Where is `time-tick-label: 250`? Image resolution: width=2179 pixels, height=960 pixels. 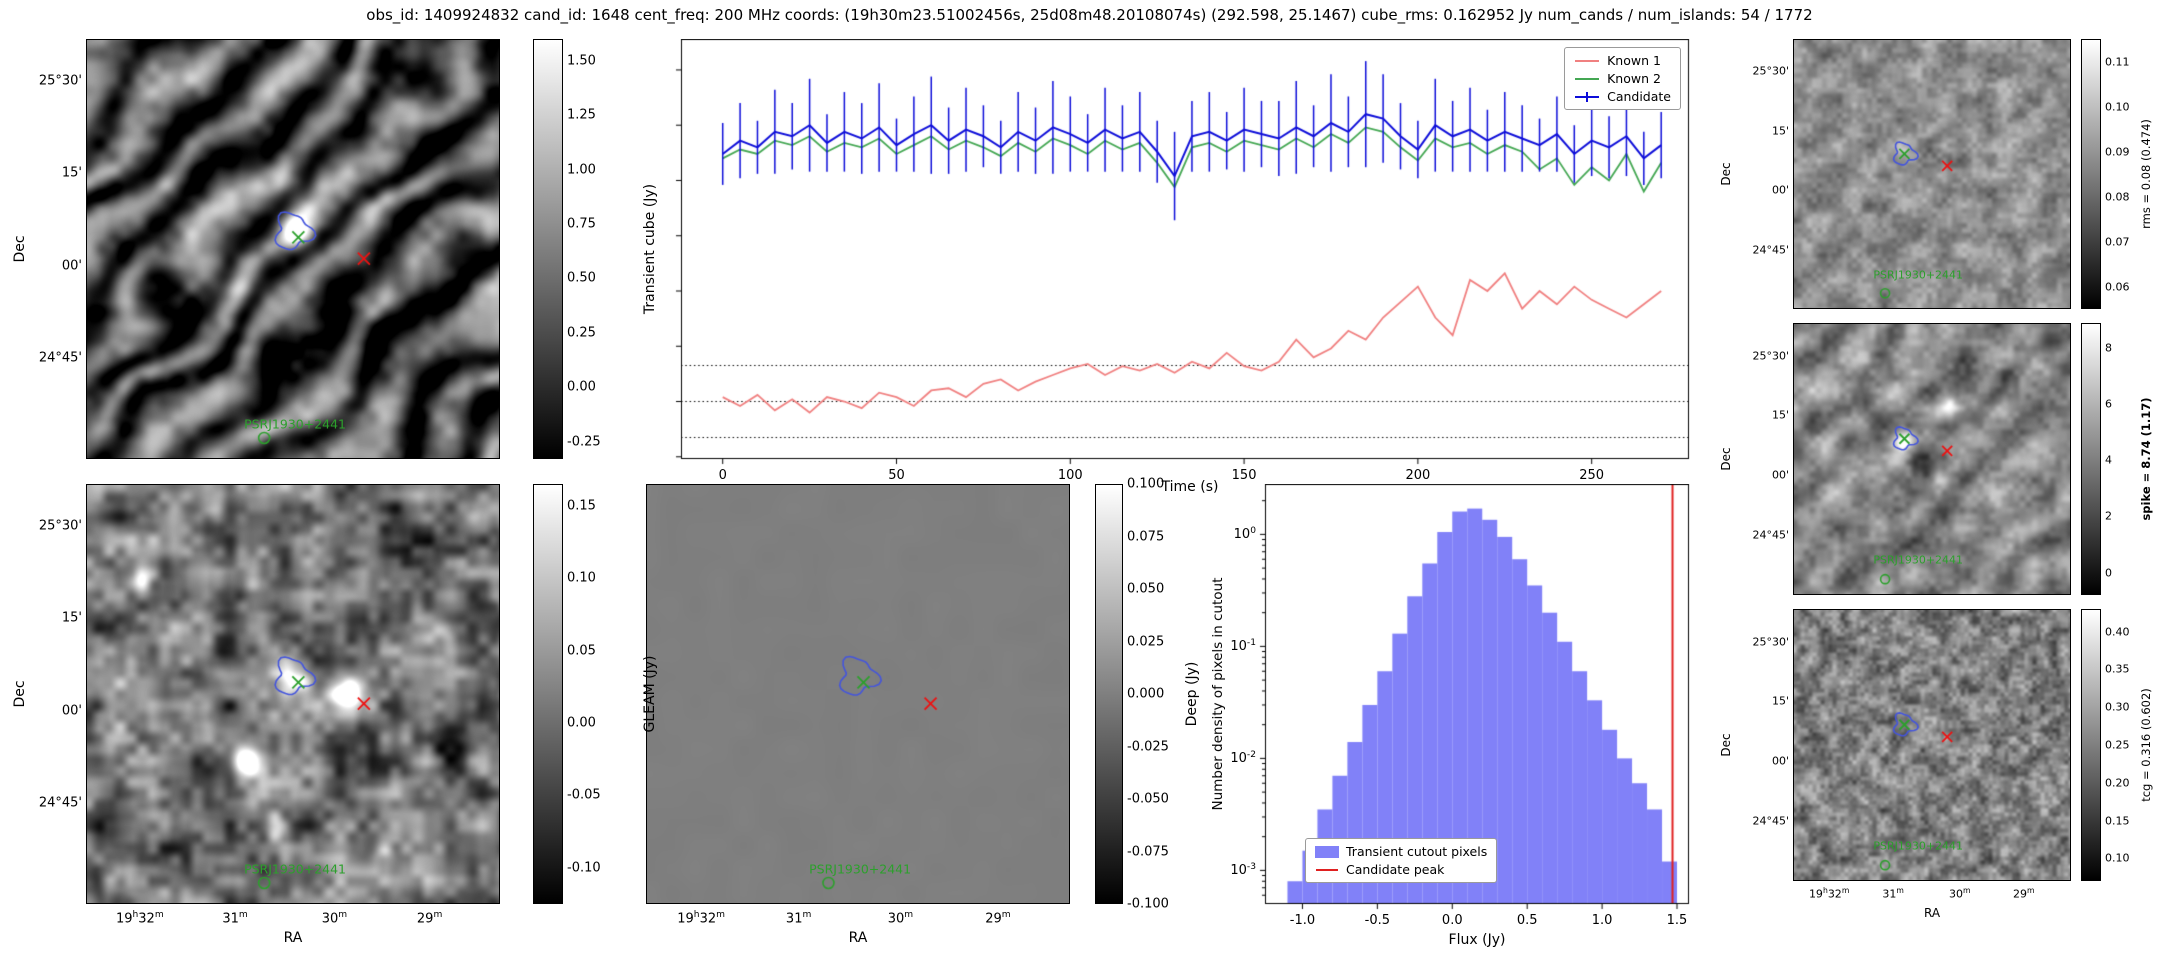
time-tick-label: 250 is located at coordinates (1592, 475).